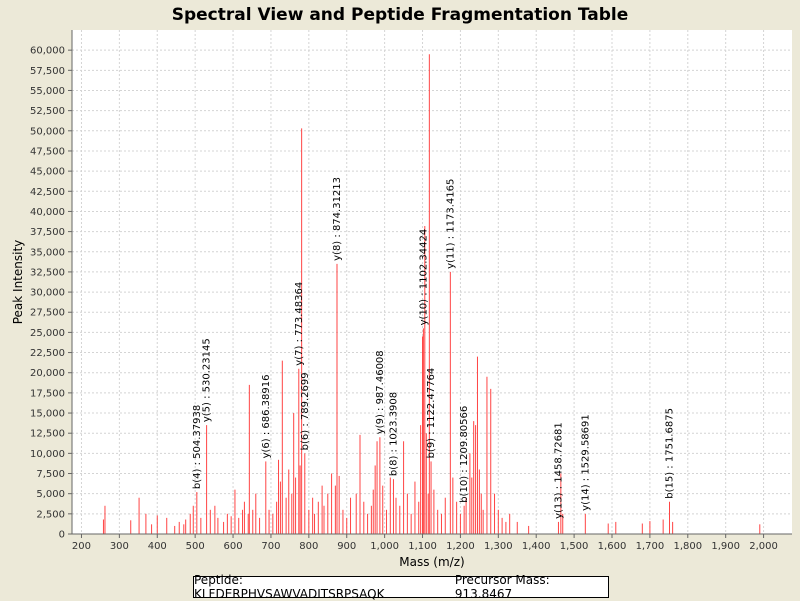  What do you see at coordinates (536, 546) in the screenshot?
I see `x-tick-label: 1,400` at bounding box center [536, 546].